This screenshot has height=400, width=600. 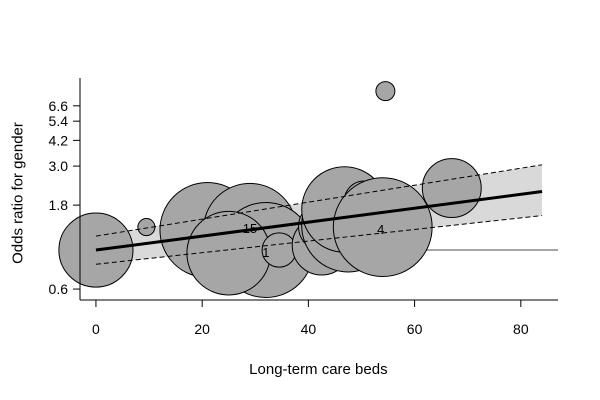 What do you see at coordinates (521, 329) in the screenshot?
I see `x-tick-label-4: 80` at bounding box center [521, 329].